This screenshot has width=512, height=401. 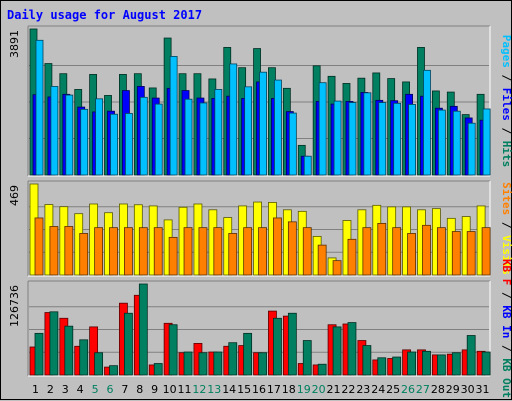 What do you see at coordinates (506, 101) in the screenshot?
I see `panel1-axis-legend: Pages / Files / Hits` at bounding box center [506, 101].